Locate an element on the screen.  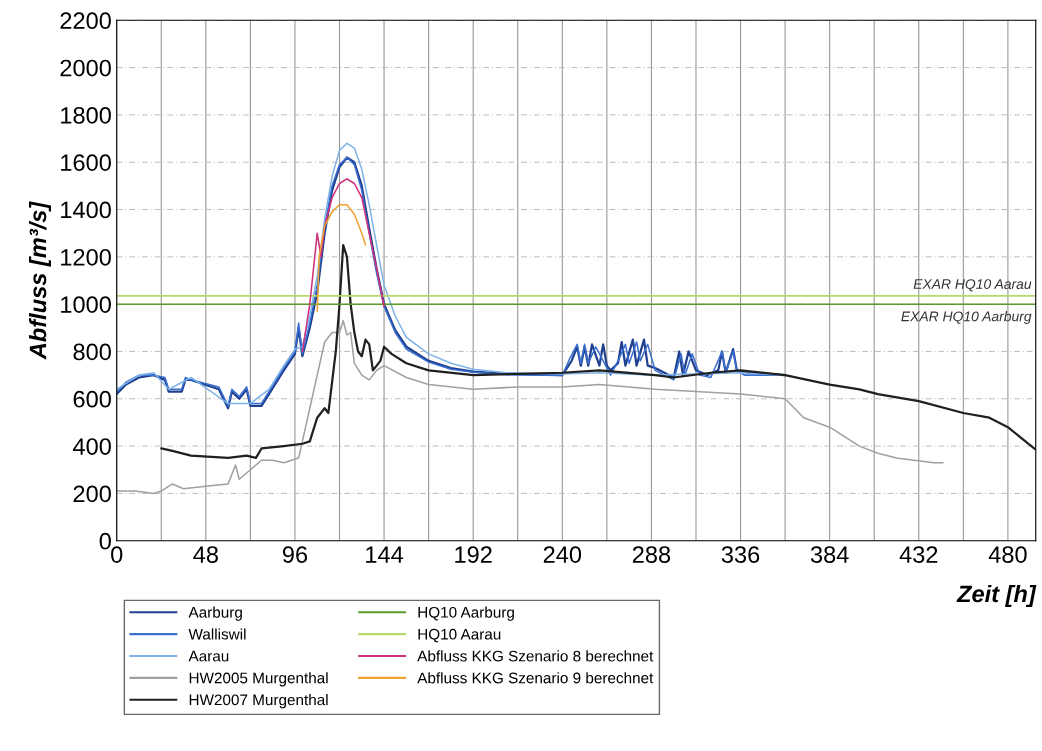
x-tick-label: 0 is located at coordinates (117, 554).